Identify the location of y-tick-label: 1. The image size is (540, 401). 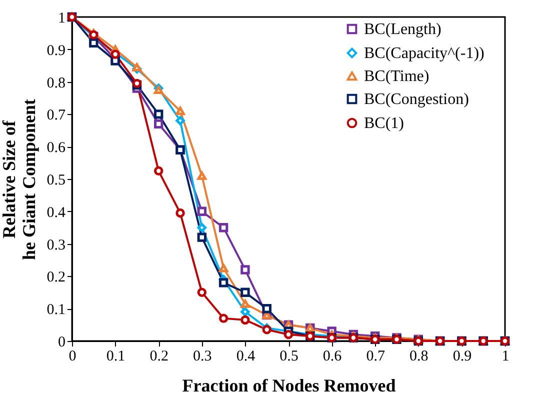
(62, 18).